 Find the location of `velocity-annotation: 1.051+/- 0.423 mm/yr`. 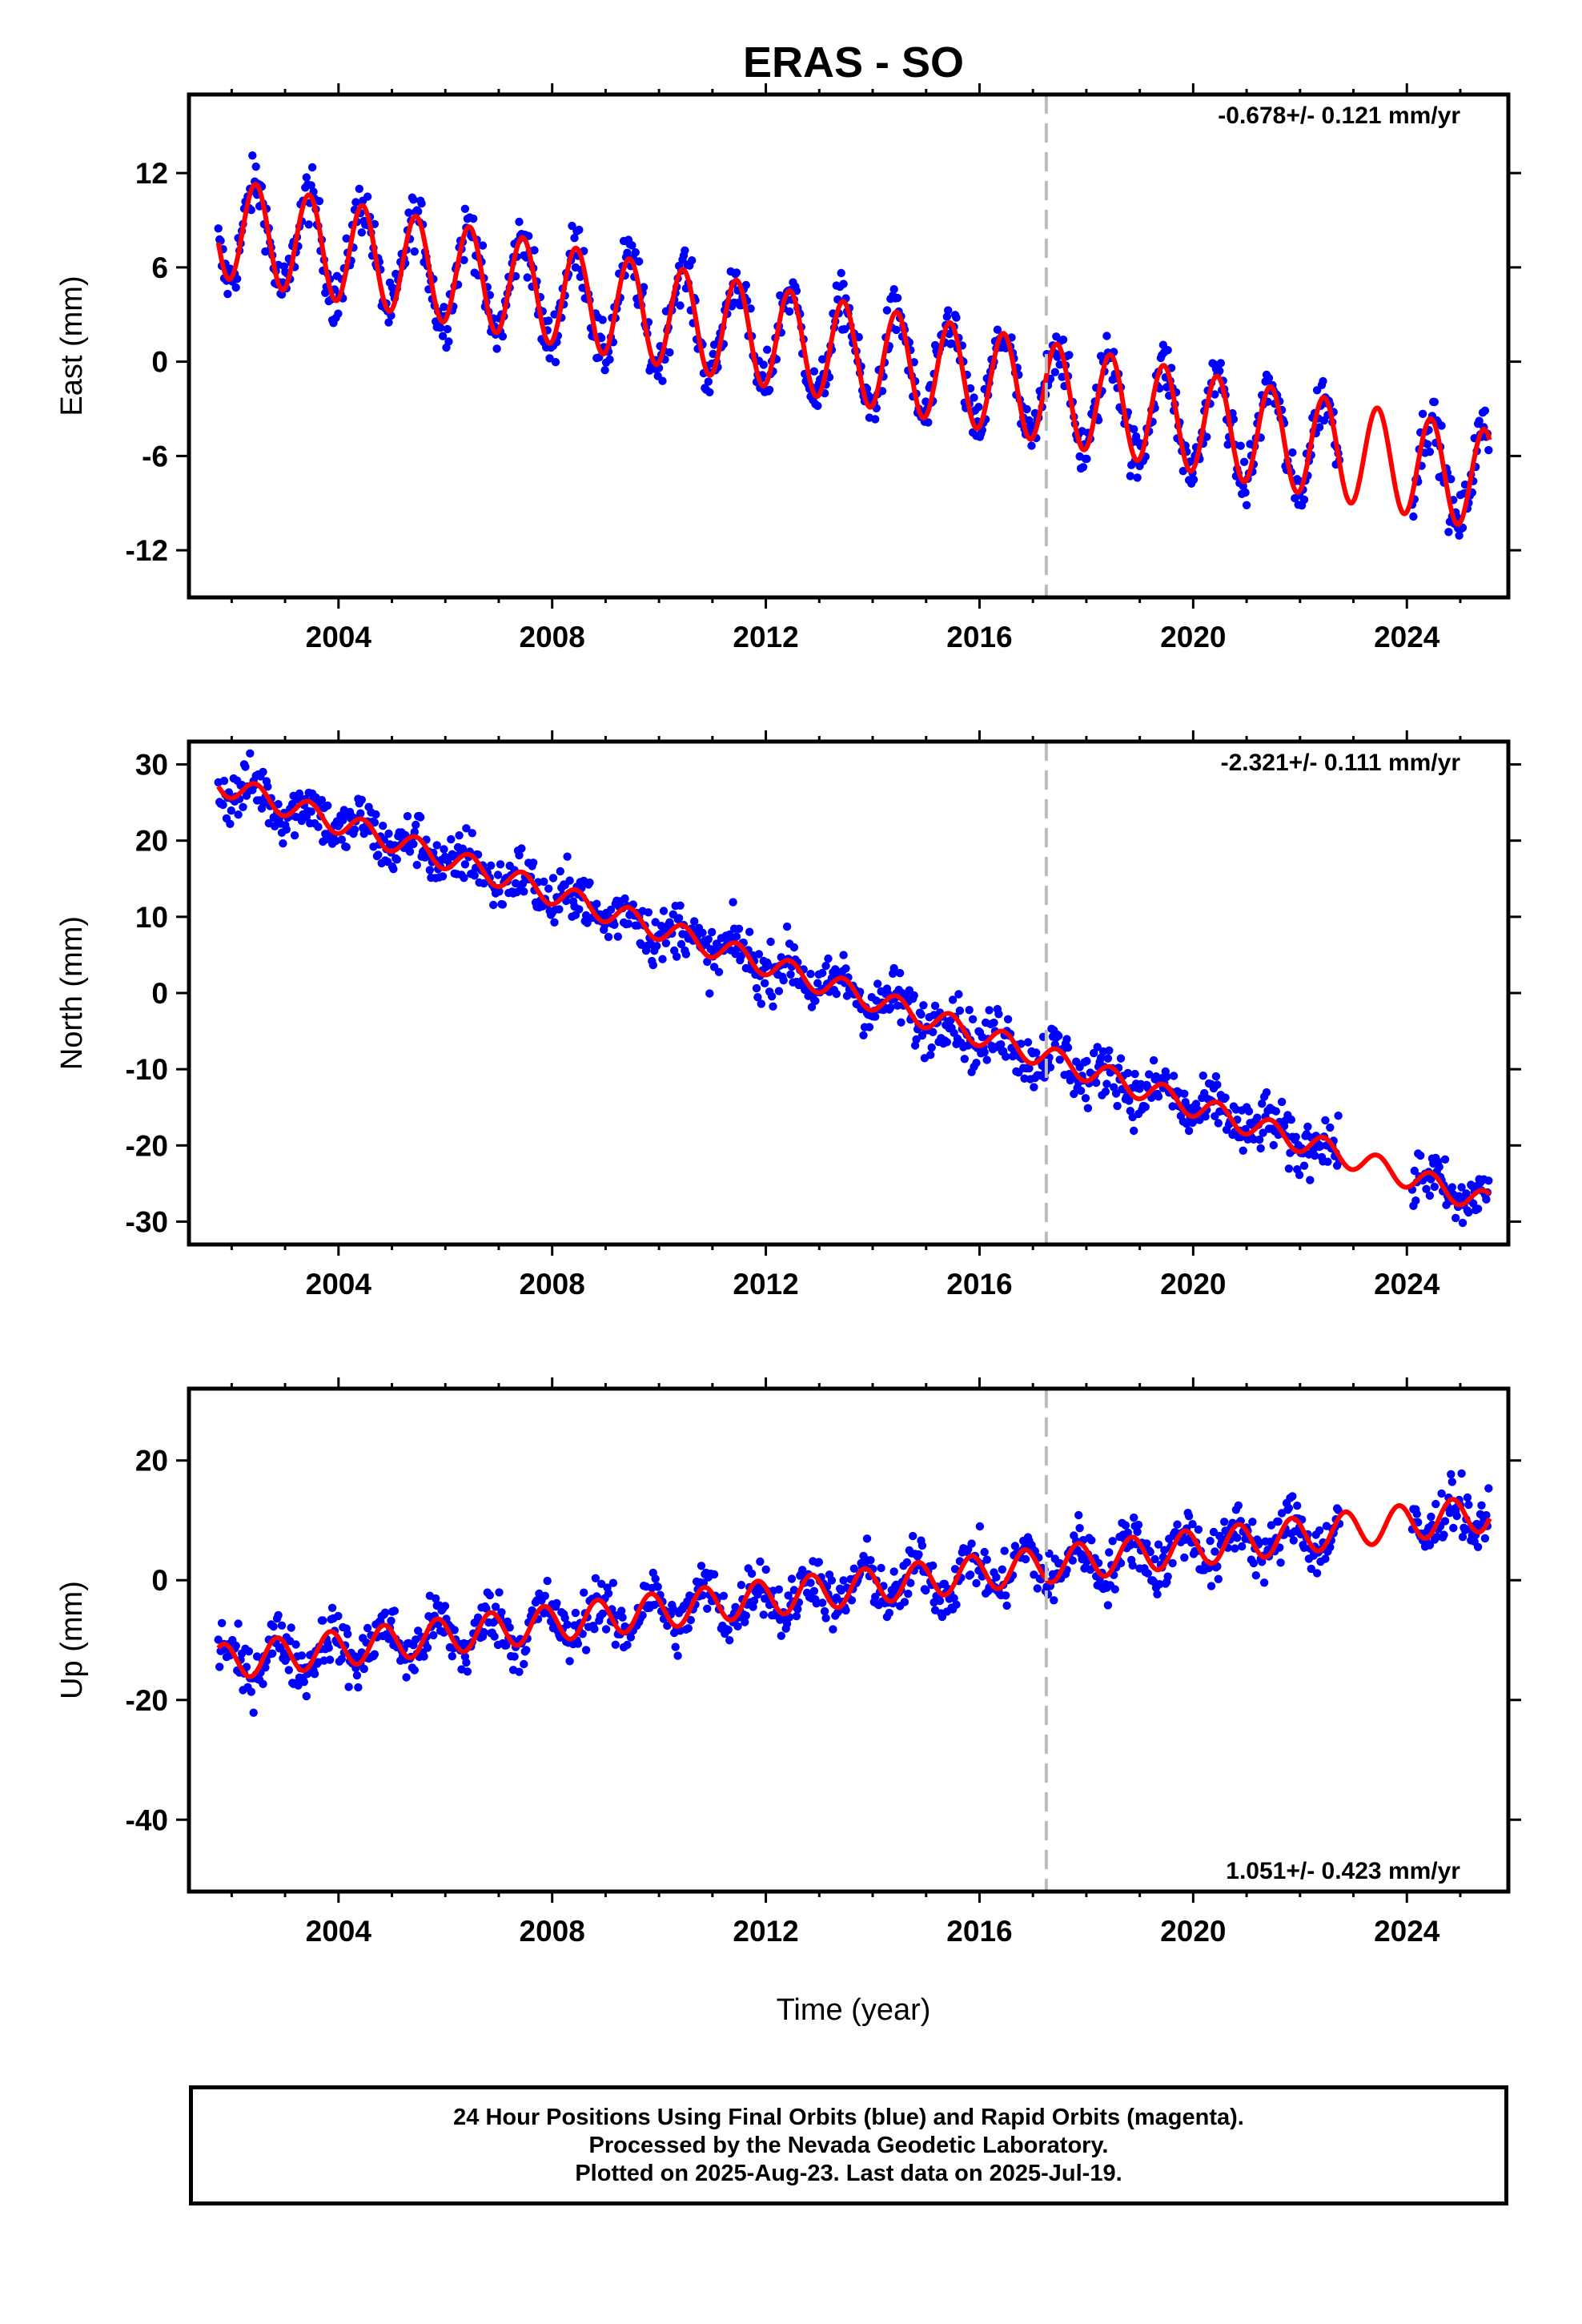

velocity-annotation: 1.051+/- 0.423 mm/yr is located at coordinates (1343, 1871).